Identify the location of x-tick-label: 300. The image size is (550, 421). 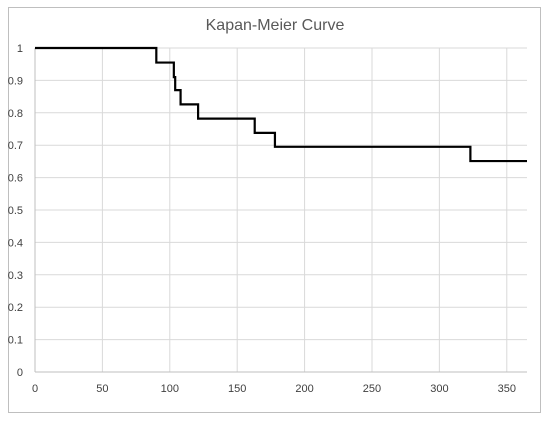
(439, 389).